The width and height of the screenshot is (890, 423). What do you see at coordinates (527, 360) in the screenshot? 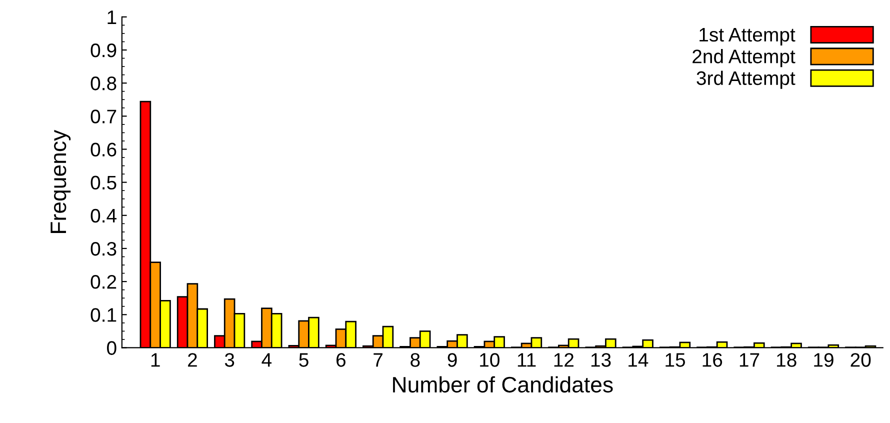
I see `x-tick-label: 11` at bounding box center [527, 360].